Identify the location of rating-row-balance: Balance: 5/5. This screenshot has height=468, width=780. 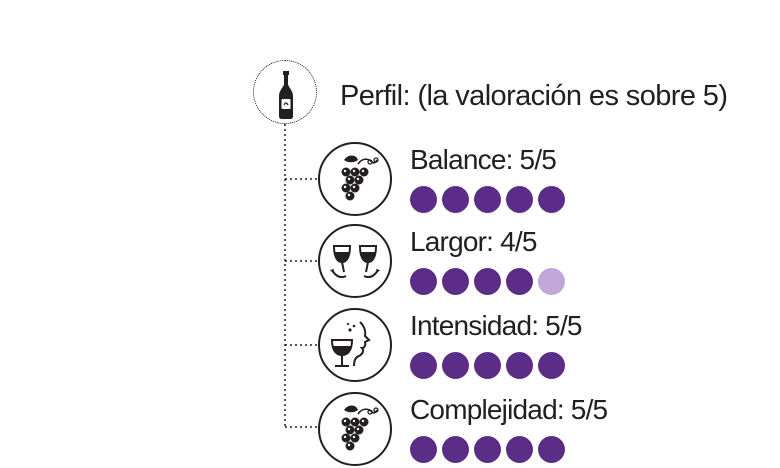
(538, 179).